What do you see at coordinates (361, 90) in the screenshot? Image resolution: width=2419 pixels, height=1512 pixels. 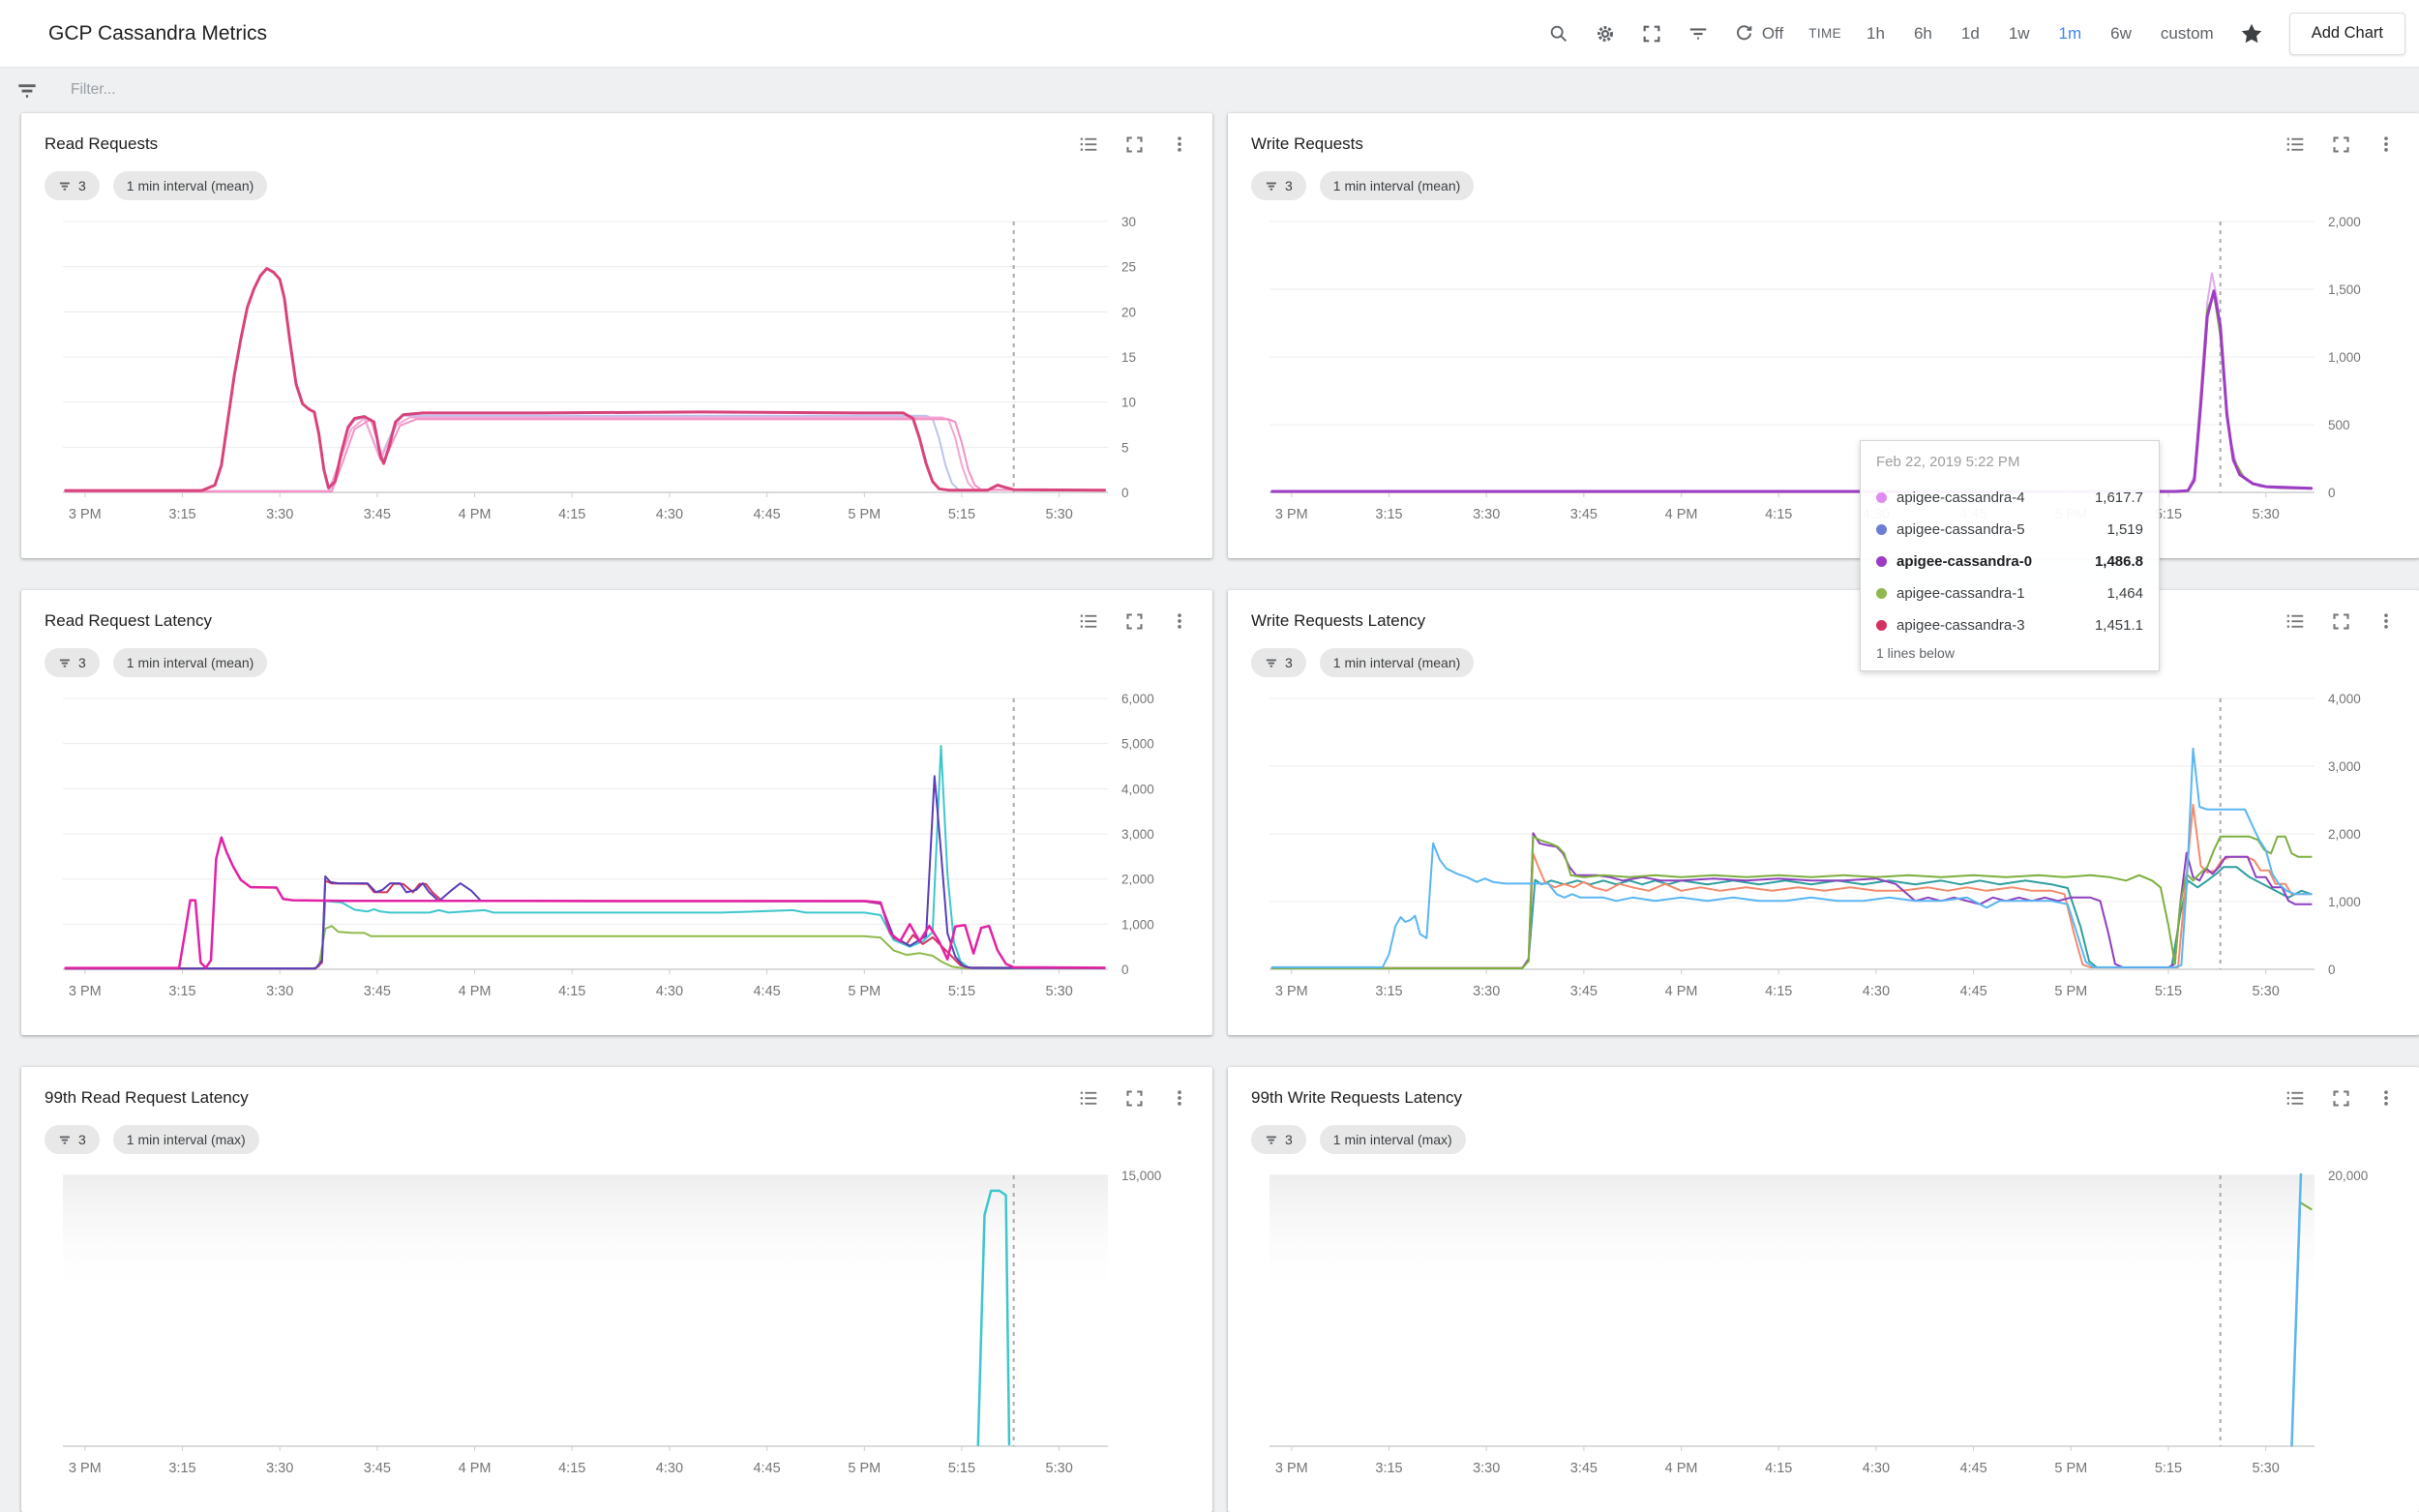 I see `filter-input` at bounding box center [361, 90].